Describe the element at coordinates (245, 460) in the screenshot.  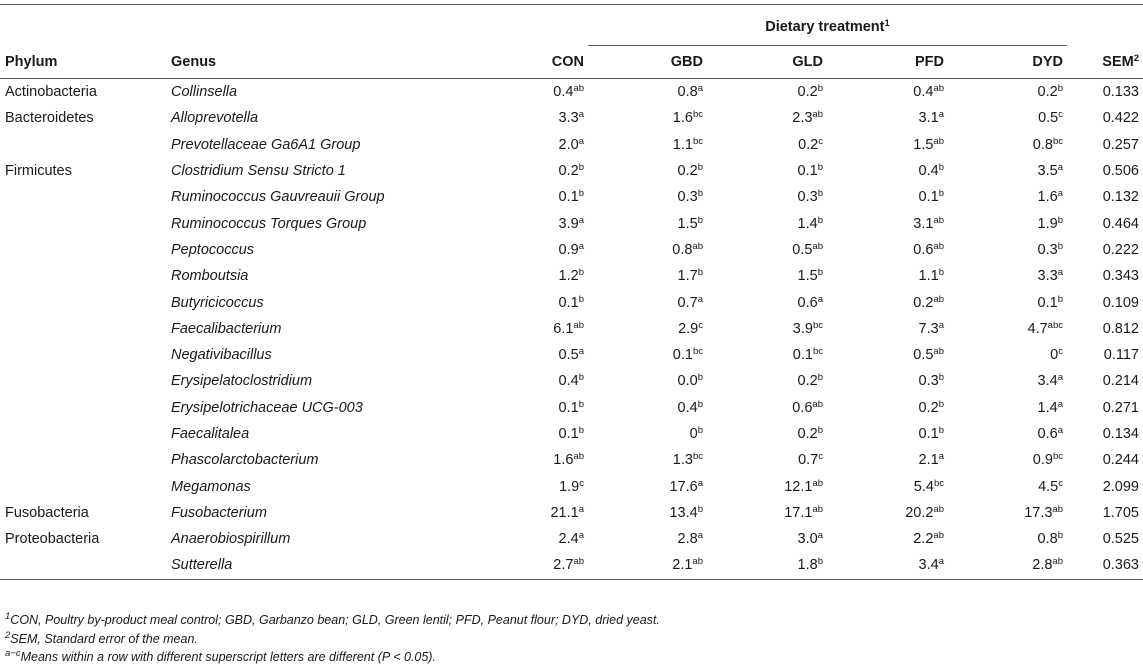
I see `genus-cell: Phascolarctobacterium` at that location.